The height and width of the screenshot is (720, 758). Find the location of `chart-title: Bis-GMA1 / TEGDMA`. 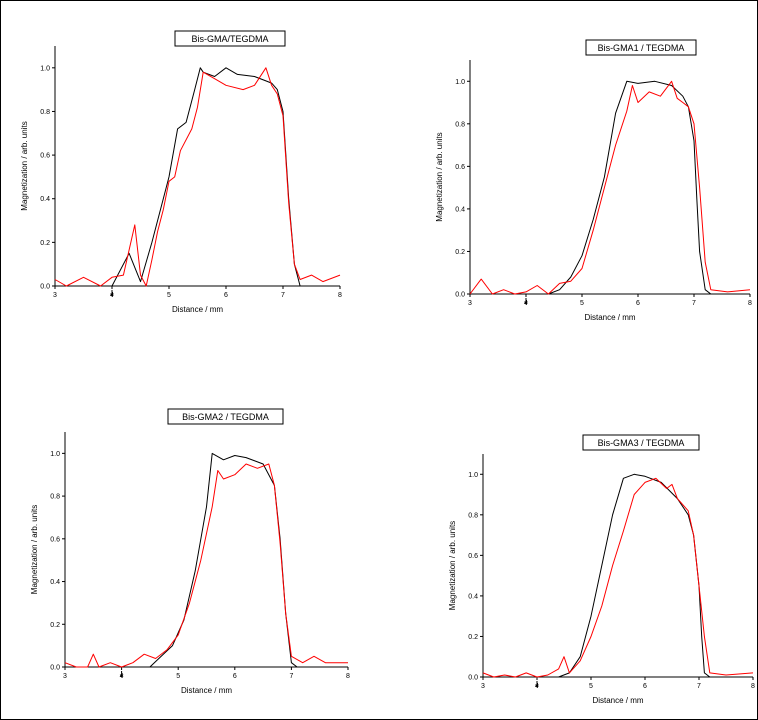

chart-title: Bis-GMA1 / TEGDMA is located at coordinates (641, 48).